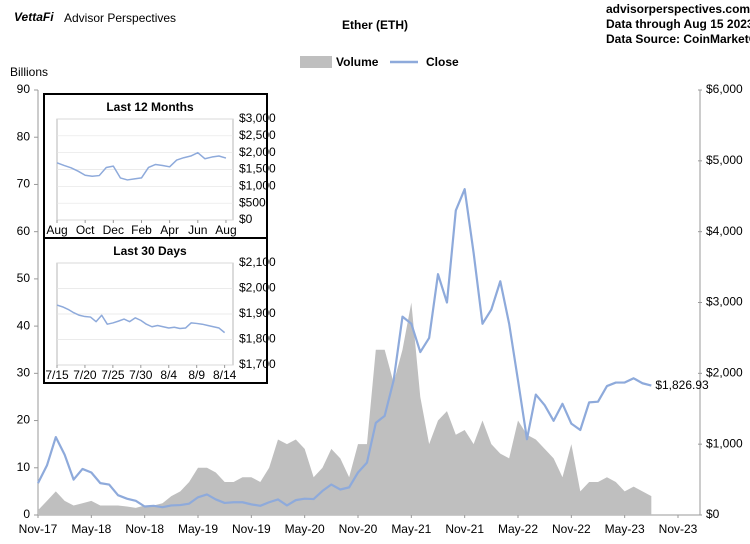 The height and width of the screenshot is (544, 750). I want to click on x-tick-label: Nov-22, so click(571, 529).